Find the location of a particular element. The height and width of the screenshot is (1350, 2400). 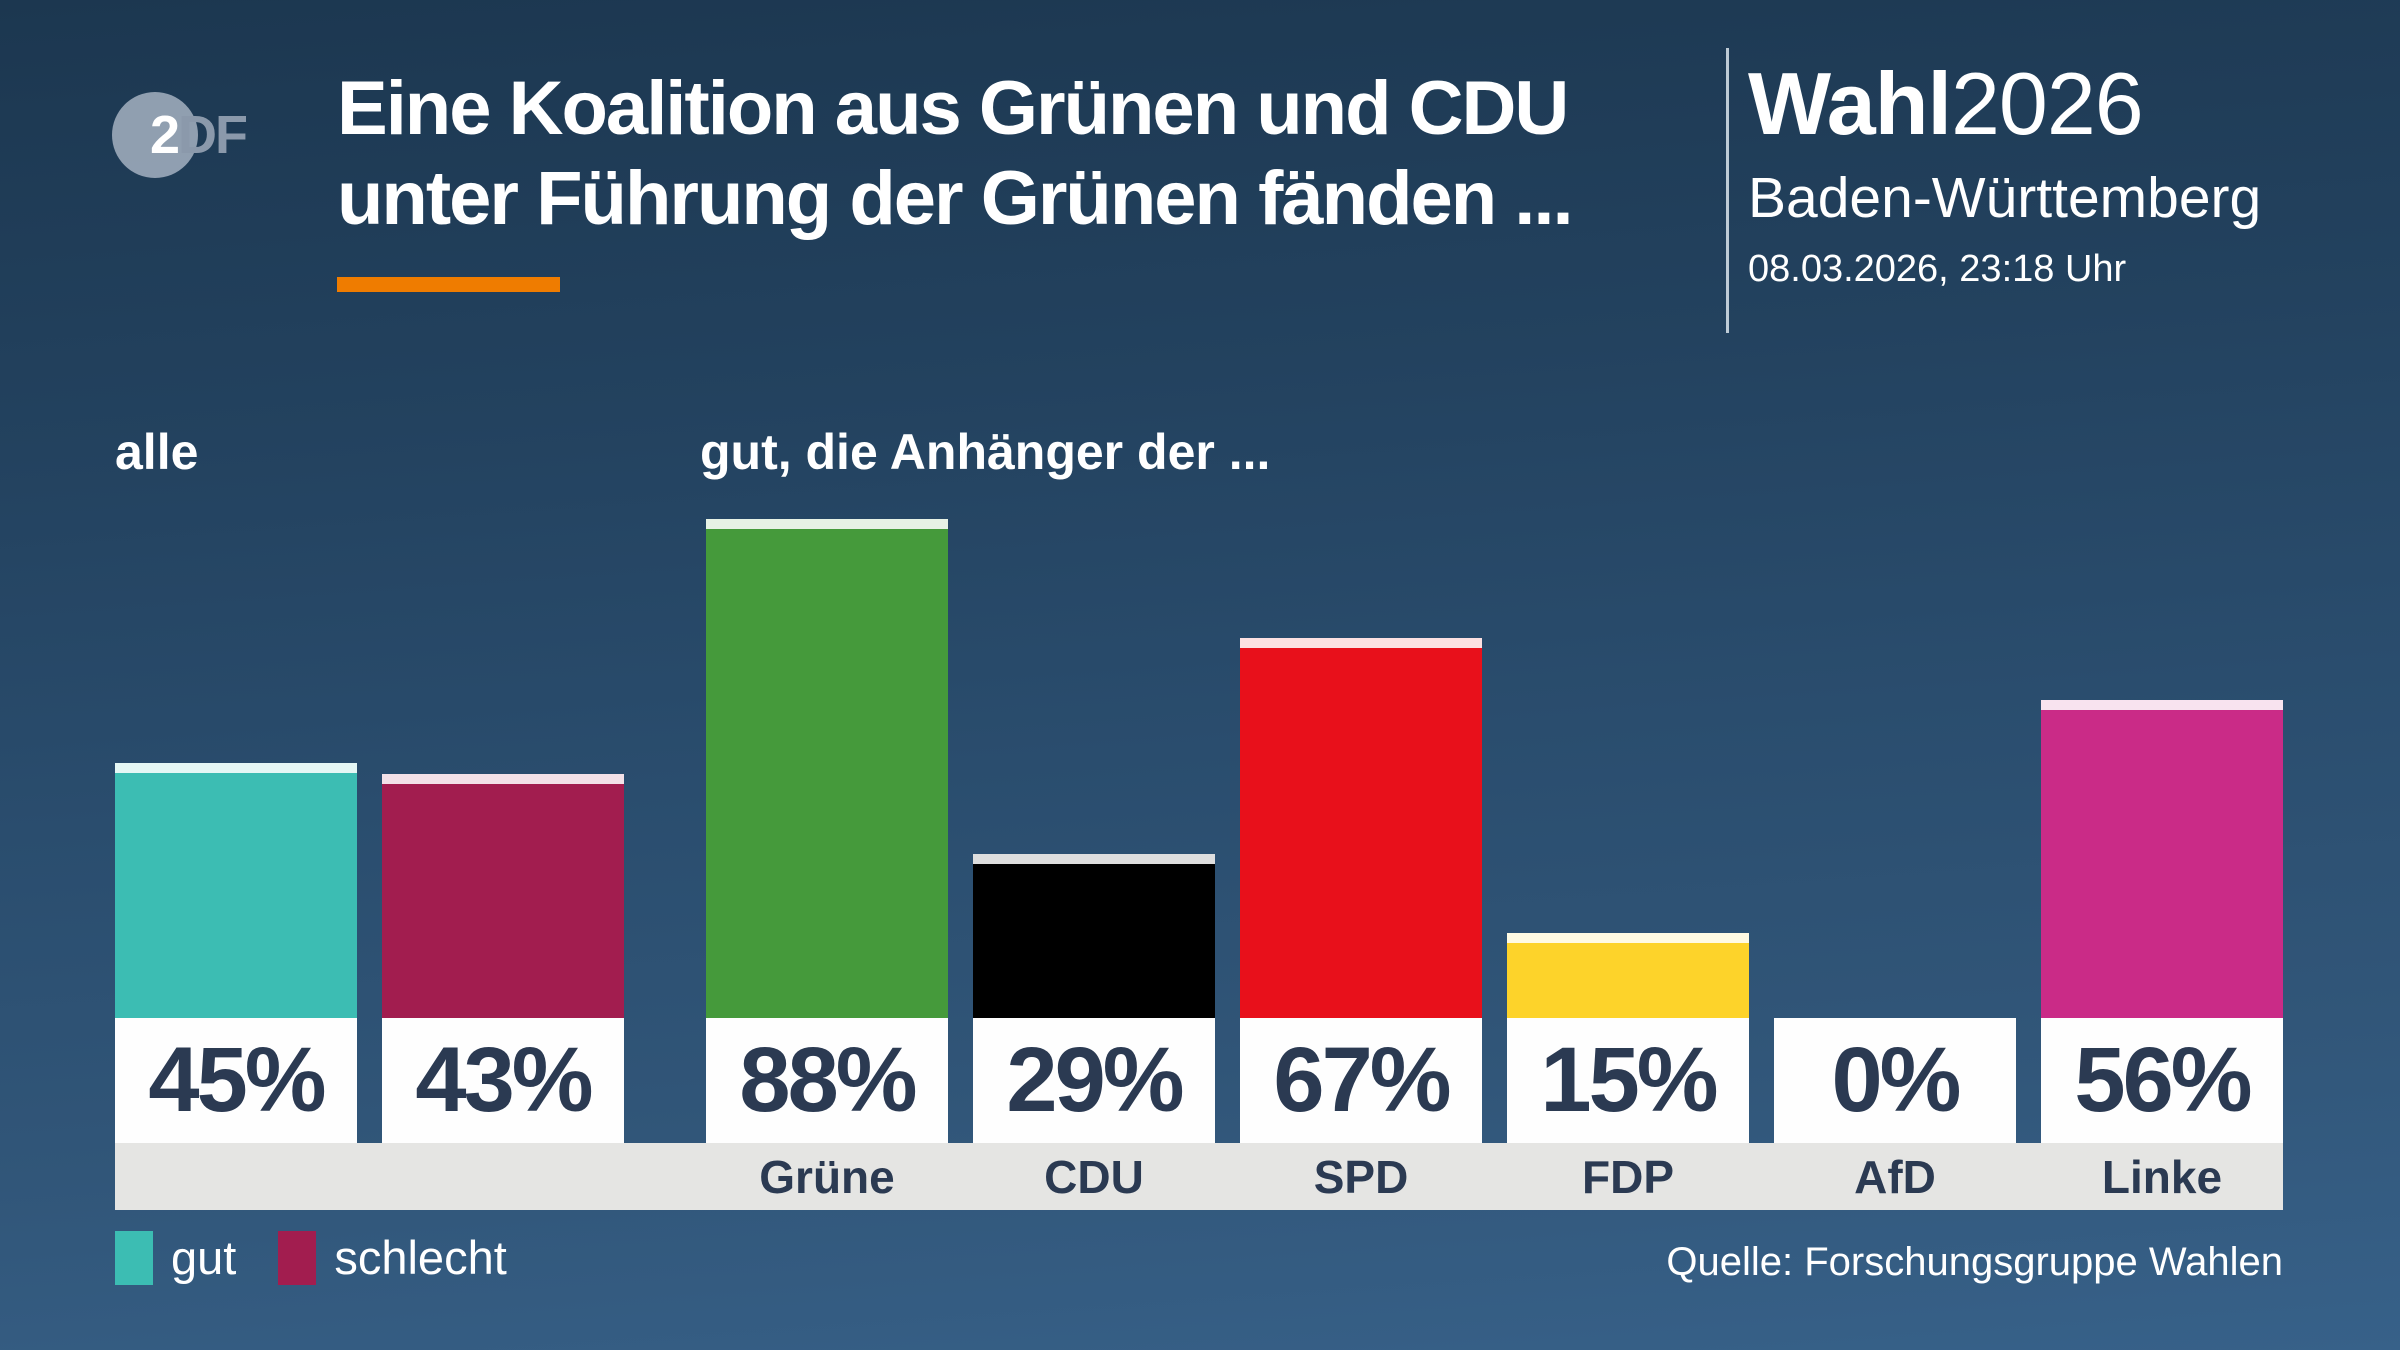

bar-schlecht is located at coordinates (503, 896).